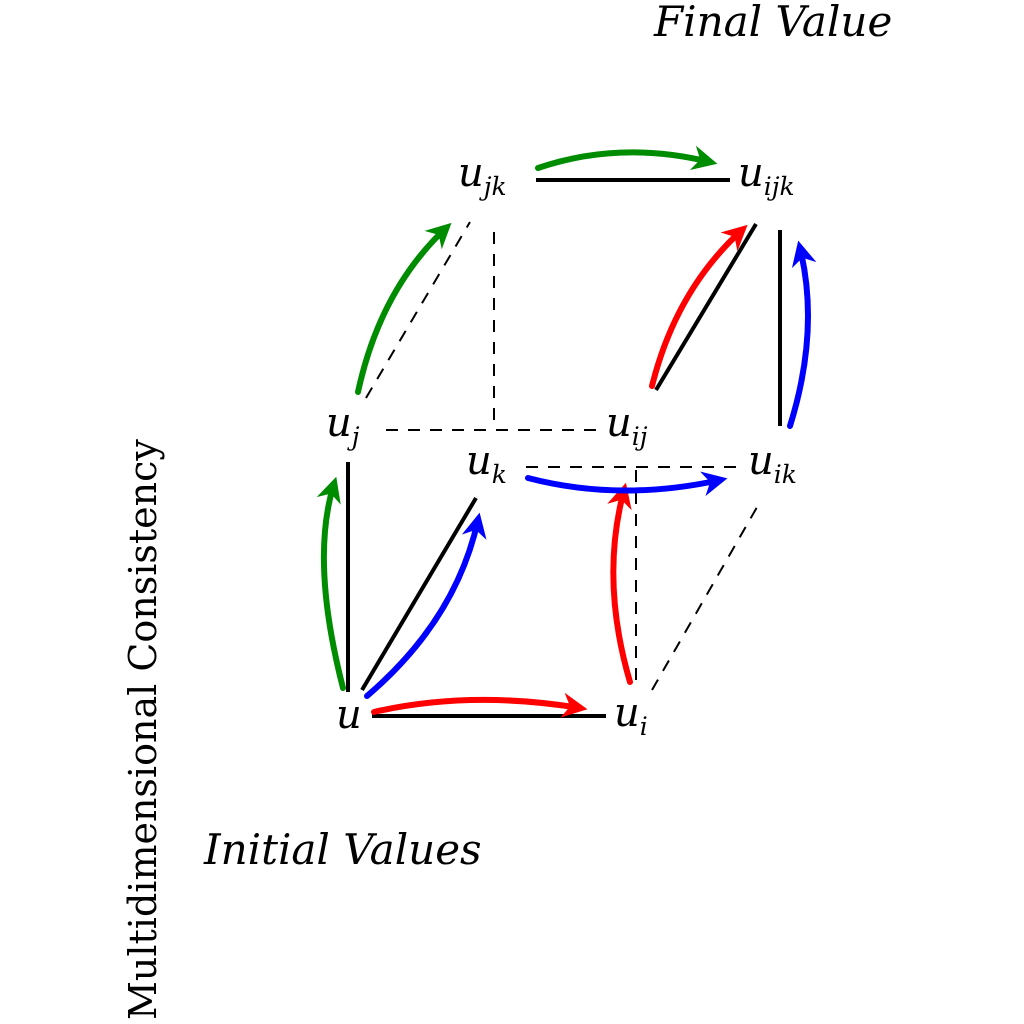  Describe the element at coordinates (627, 425) in the screenshot. I see `node-uij: uij` at that location.